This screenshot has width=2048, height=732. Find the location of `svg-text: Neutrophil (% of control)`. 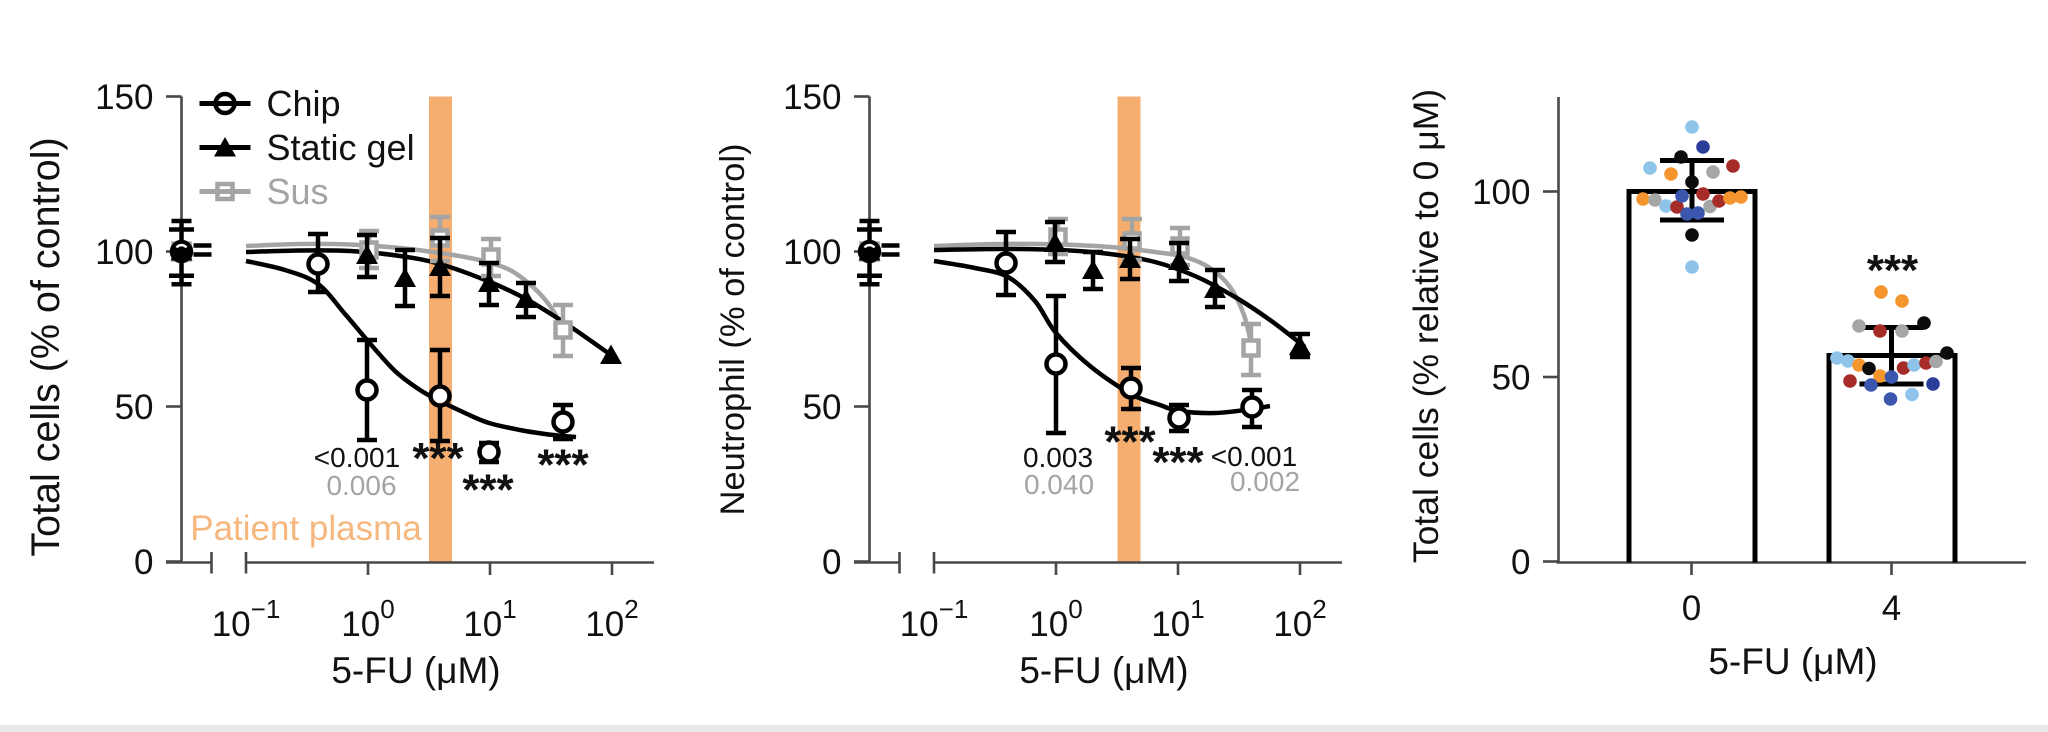

svg-text: Neutrophil (% of control) is located at coordinates (733, 330).